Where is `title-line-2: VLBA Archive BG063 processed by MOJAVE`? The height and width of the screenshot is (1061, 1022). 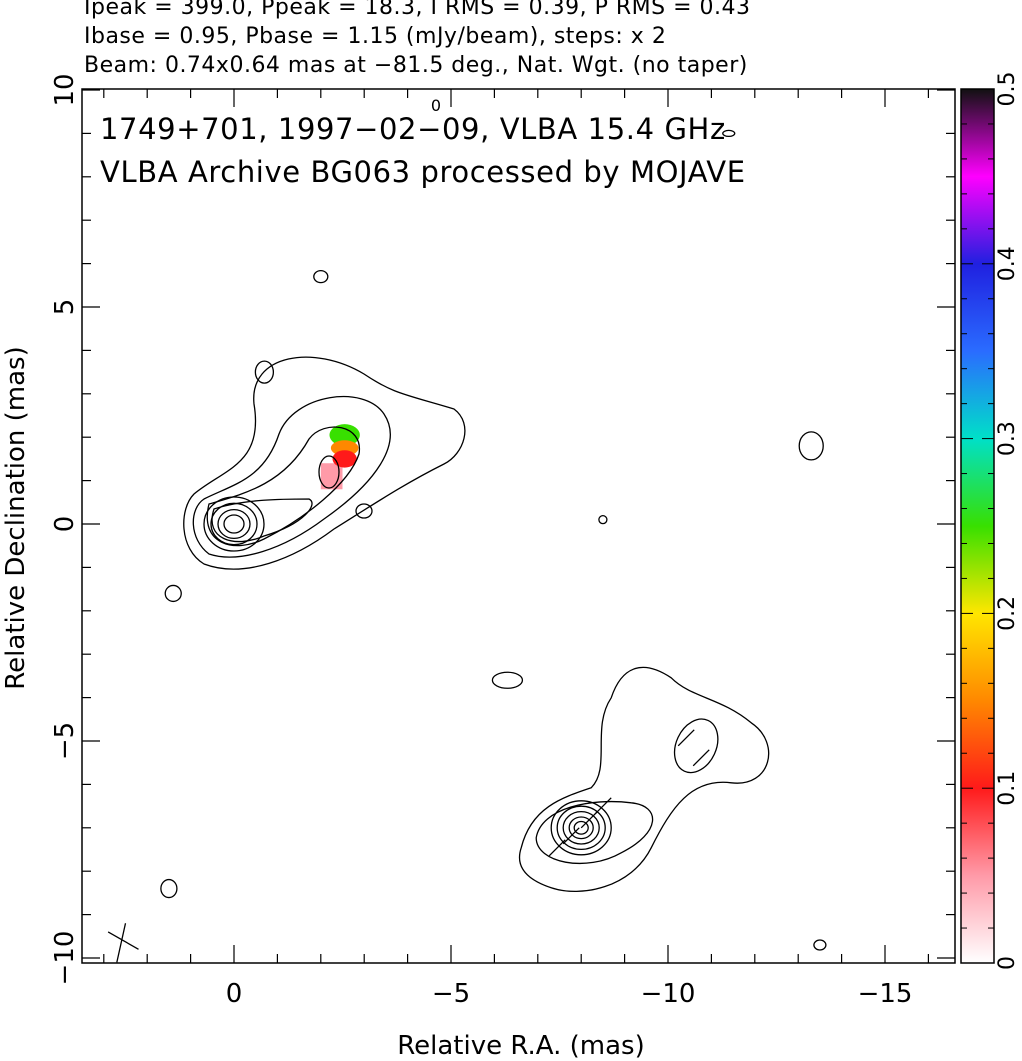
title-line-2: VLBA Archive BG063 processed by MOJAVE is located at coordinates (423, 172).